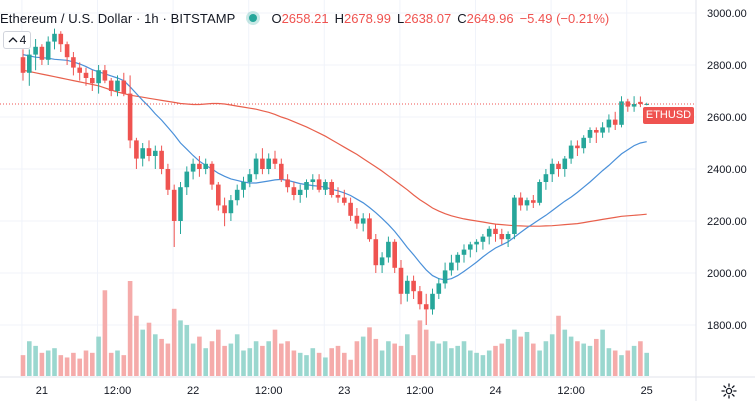  I want to click on y-tick-label: 2800.00, so click(727, 66).